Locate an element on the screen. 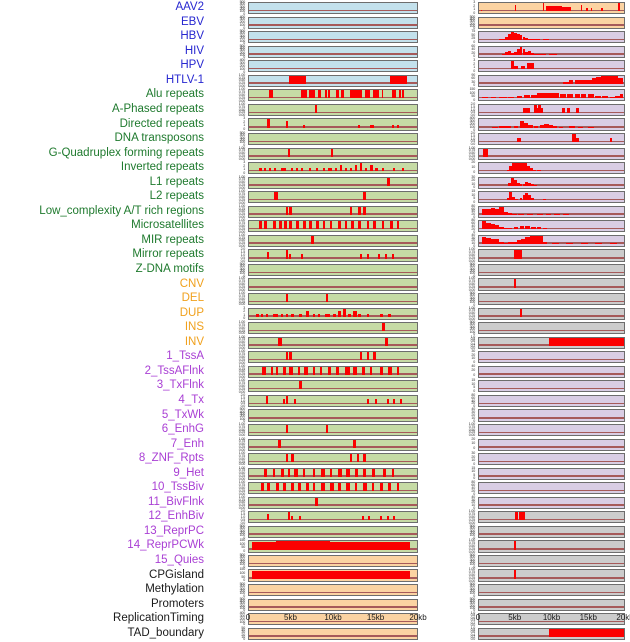 Image resolution: width=630 pixels, height=642 pixels. track-label-mirror-repeats: Mirror repeats is located at coordinates (168, 254).